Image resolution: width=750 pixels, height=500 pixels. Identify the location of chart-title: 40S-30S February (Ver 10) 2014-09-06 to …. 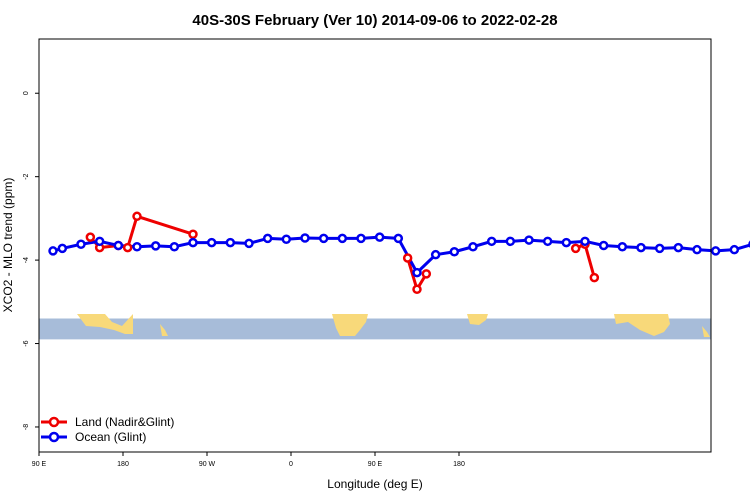
(374, 20).